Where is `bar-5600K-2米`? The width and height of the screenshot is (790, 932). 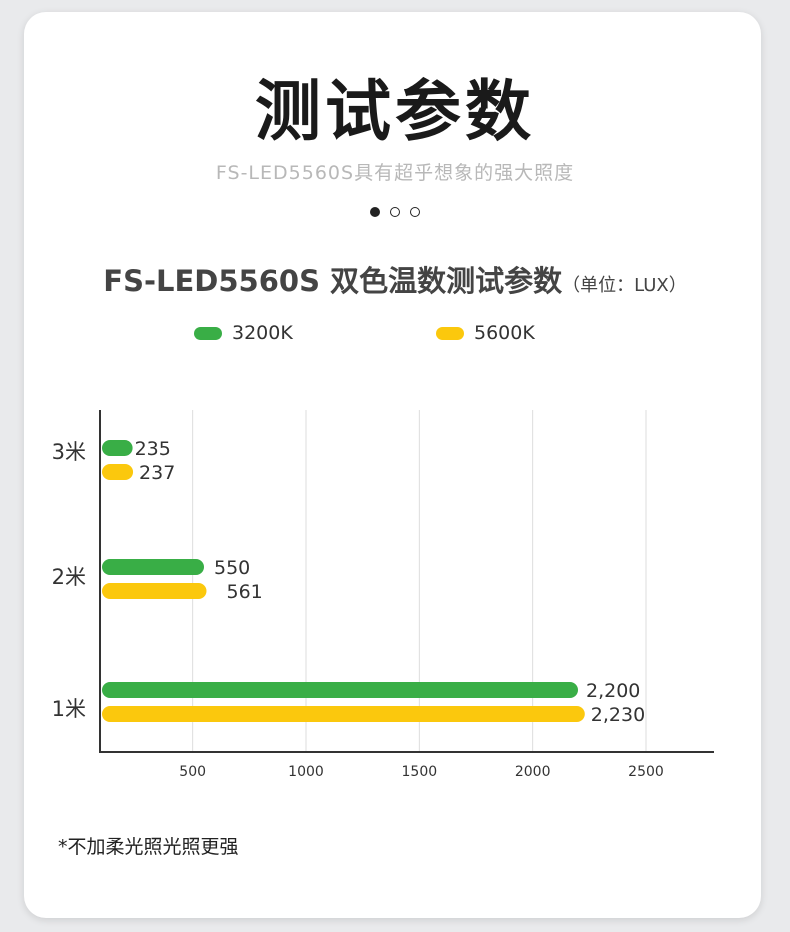
bar-5600K-2米 is located at coordinates (154, 591).